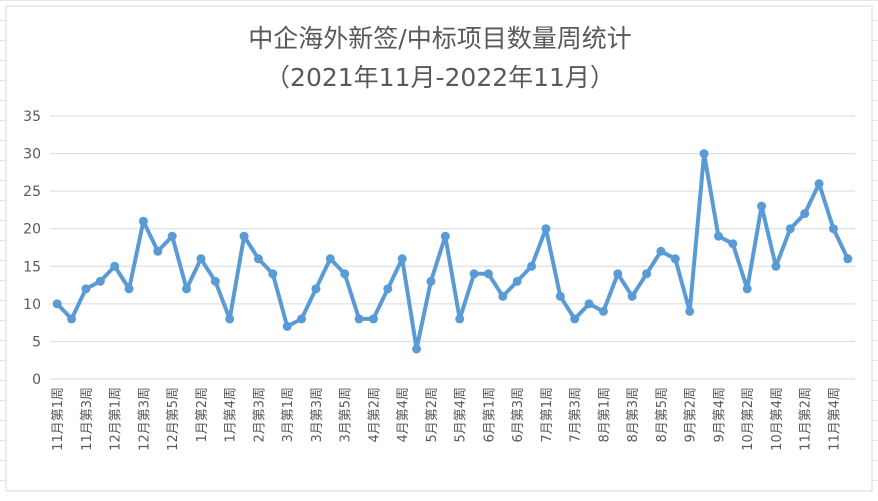 Image resolution: width=878 pixels, height=501 pixels. Describe the element at coordinates (32, 267) in the screenshot. I see `y-tick-label: 15` at that location.